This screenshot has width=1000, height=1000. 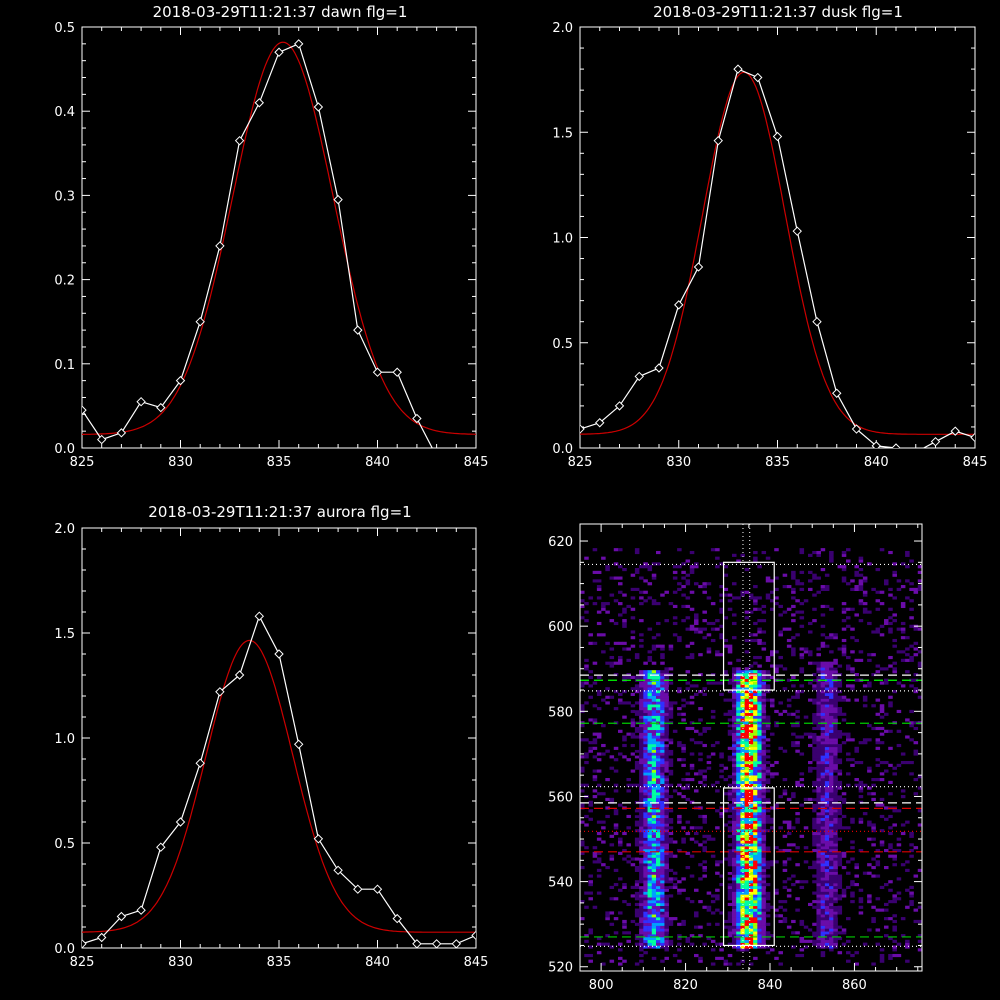 I want to click on y-tick-label: 560, so click(x=560, y=797).